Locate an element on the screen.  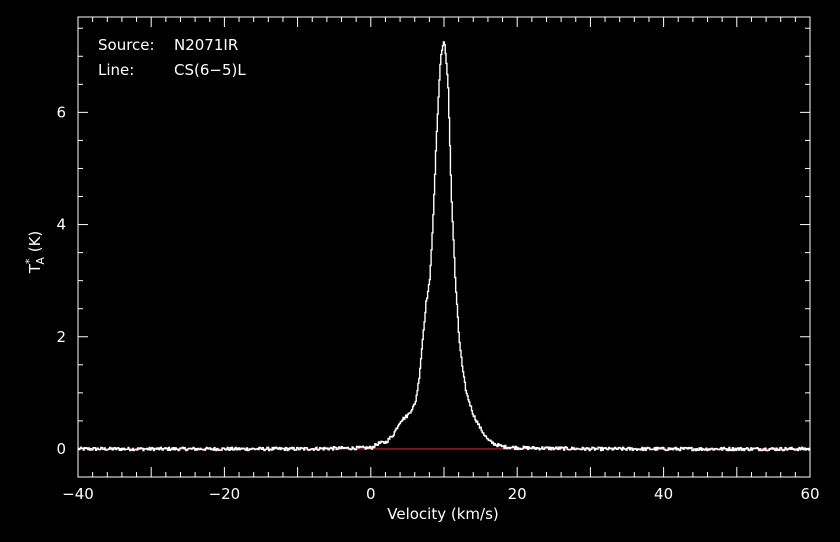
x-tick-label: −40 is located at coordinates (78, 494).